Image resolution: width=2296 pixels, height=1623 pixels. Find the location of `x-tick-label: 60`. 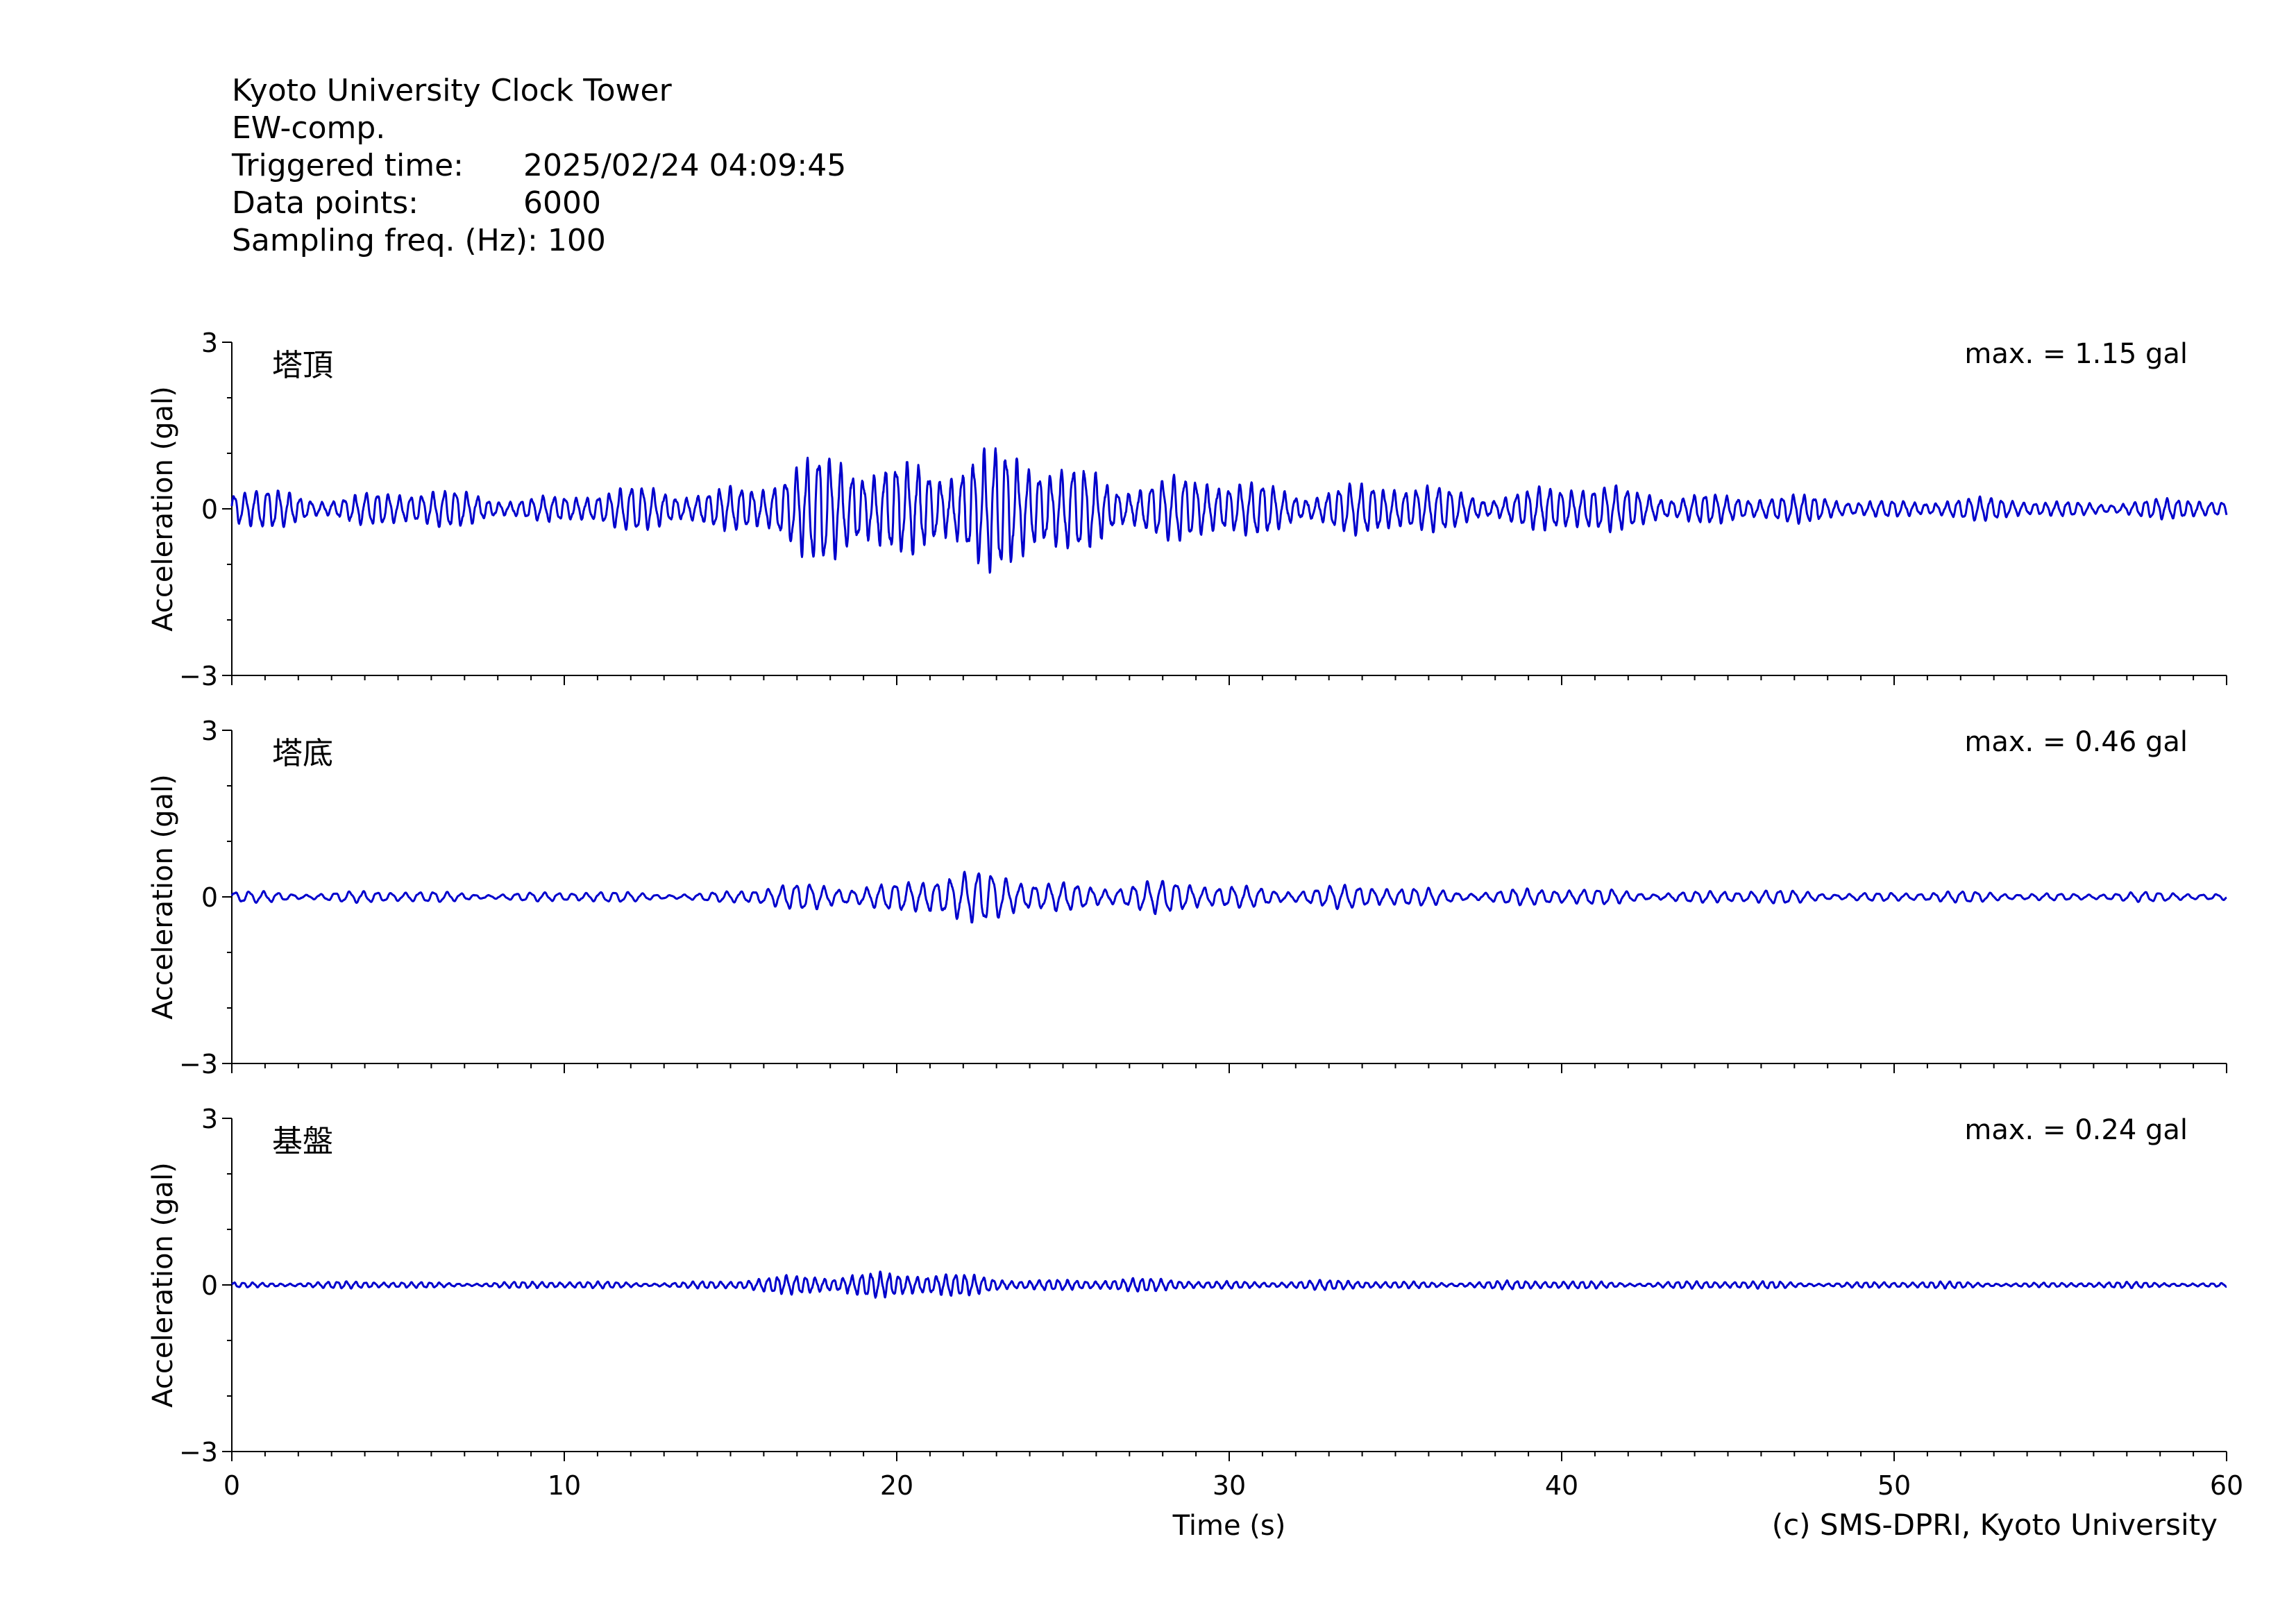

x-tick-label: 60 is located at coordinates (2226, 1485).